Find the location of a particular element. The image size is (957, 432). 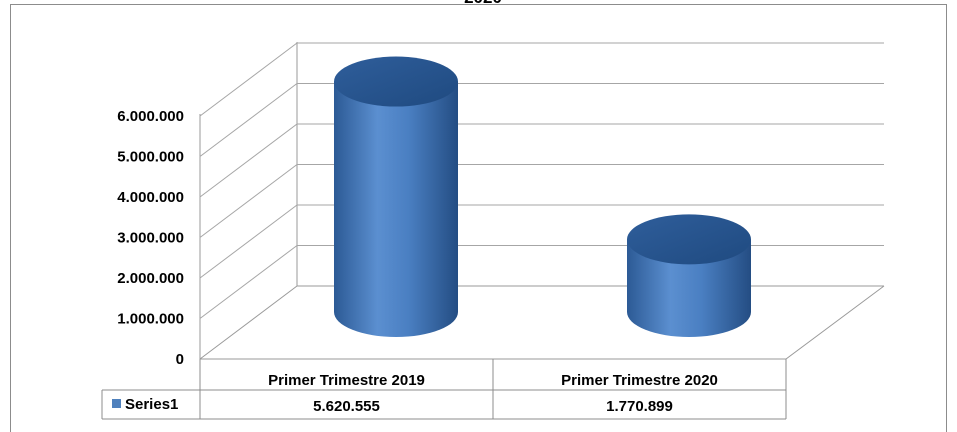

legend-label: Series1 is located at coordinates (151, 404).